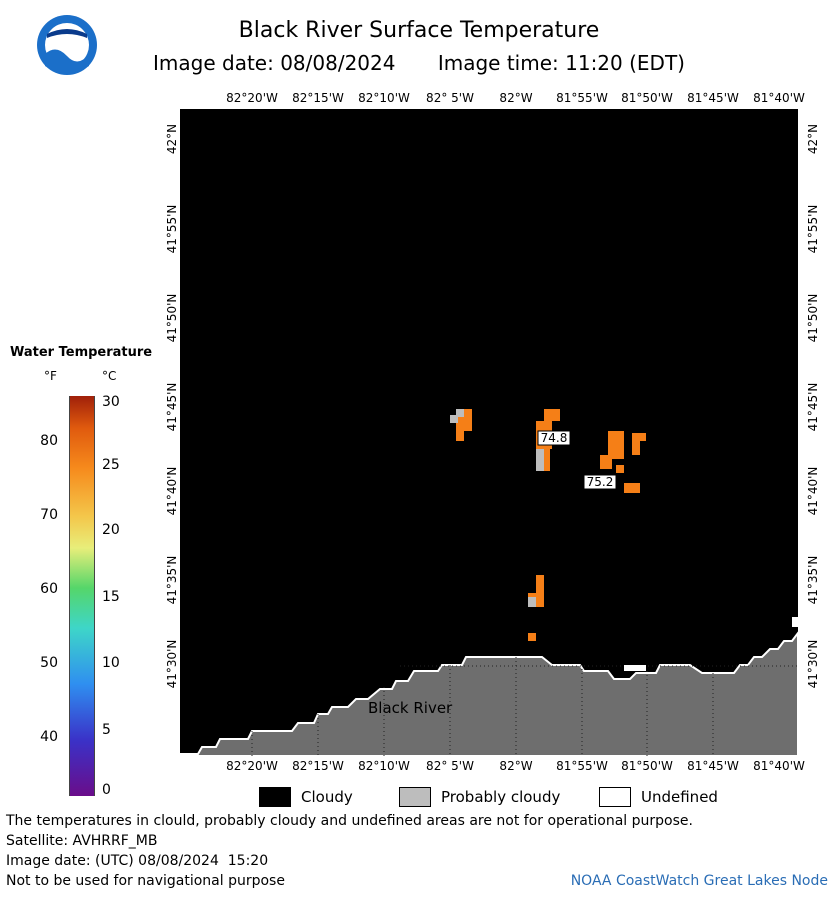  What do you see at coordinates (106, 790) in the screenshot?
I see `tick-label: 0` at bounding box center [106, 790].